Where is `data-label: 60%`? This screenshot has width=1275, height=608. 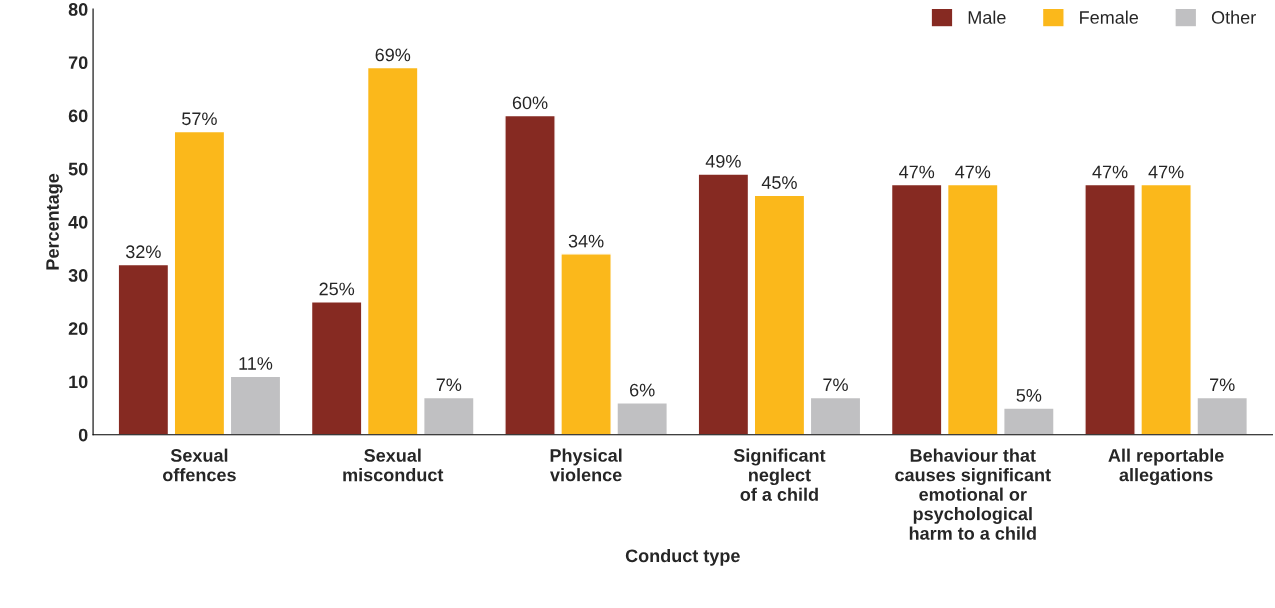 data-label: 60% is located at coordinates (530, 103).